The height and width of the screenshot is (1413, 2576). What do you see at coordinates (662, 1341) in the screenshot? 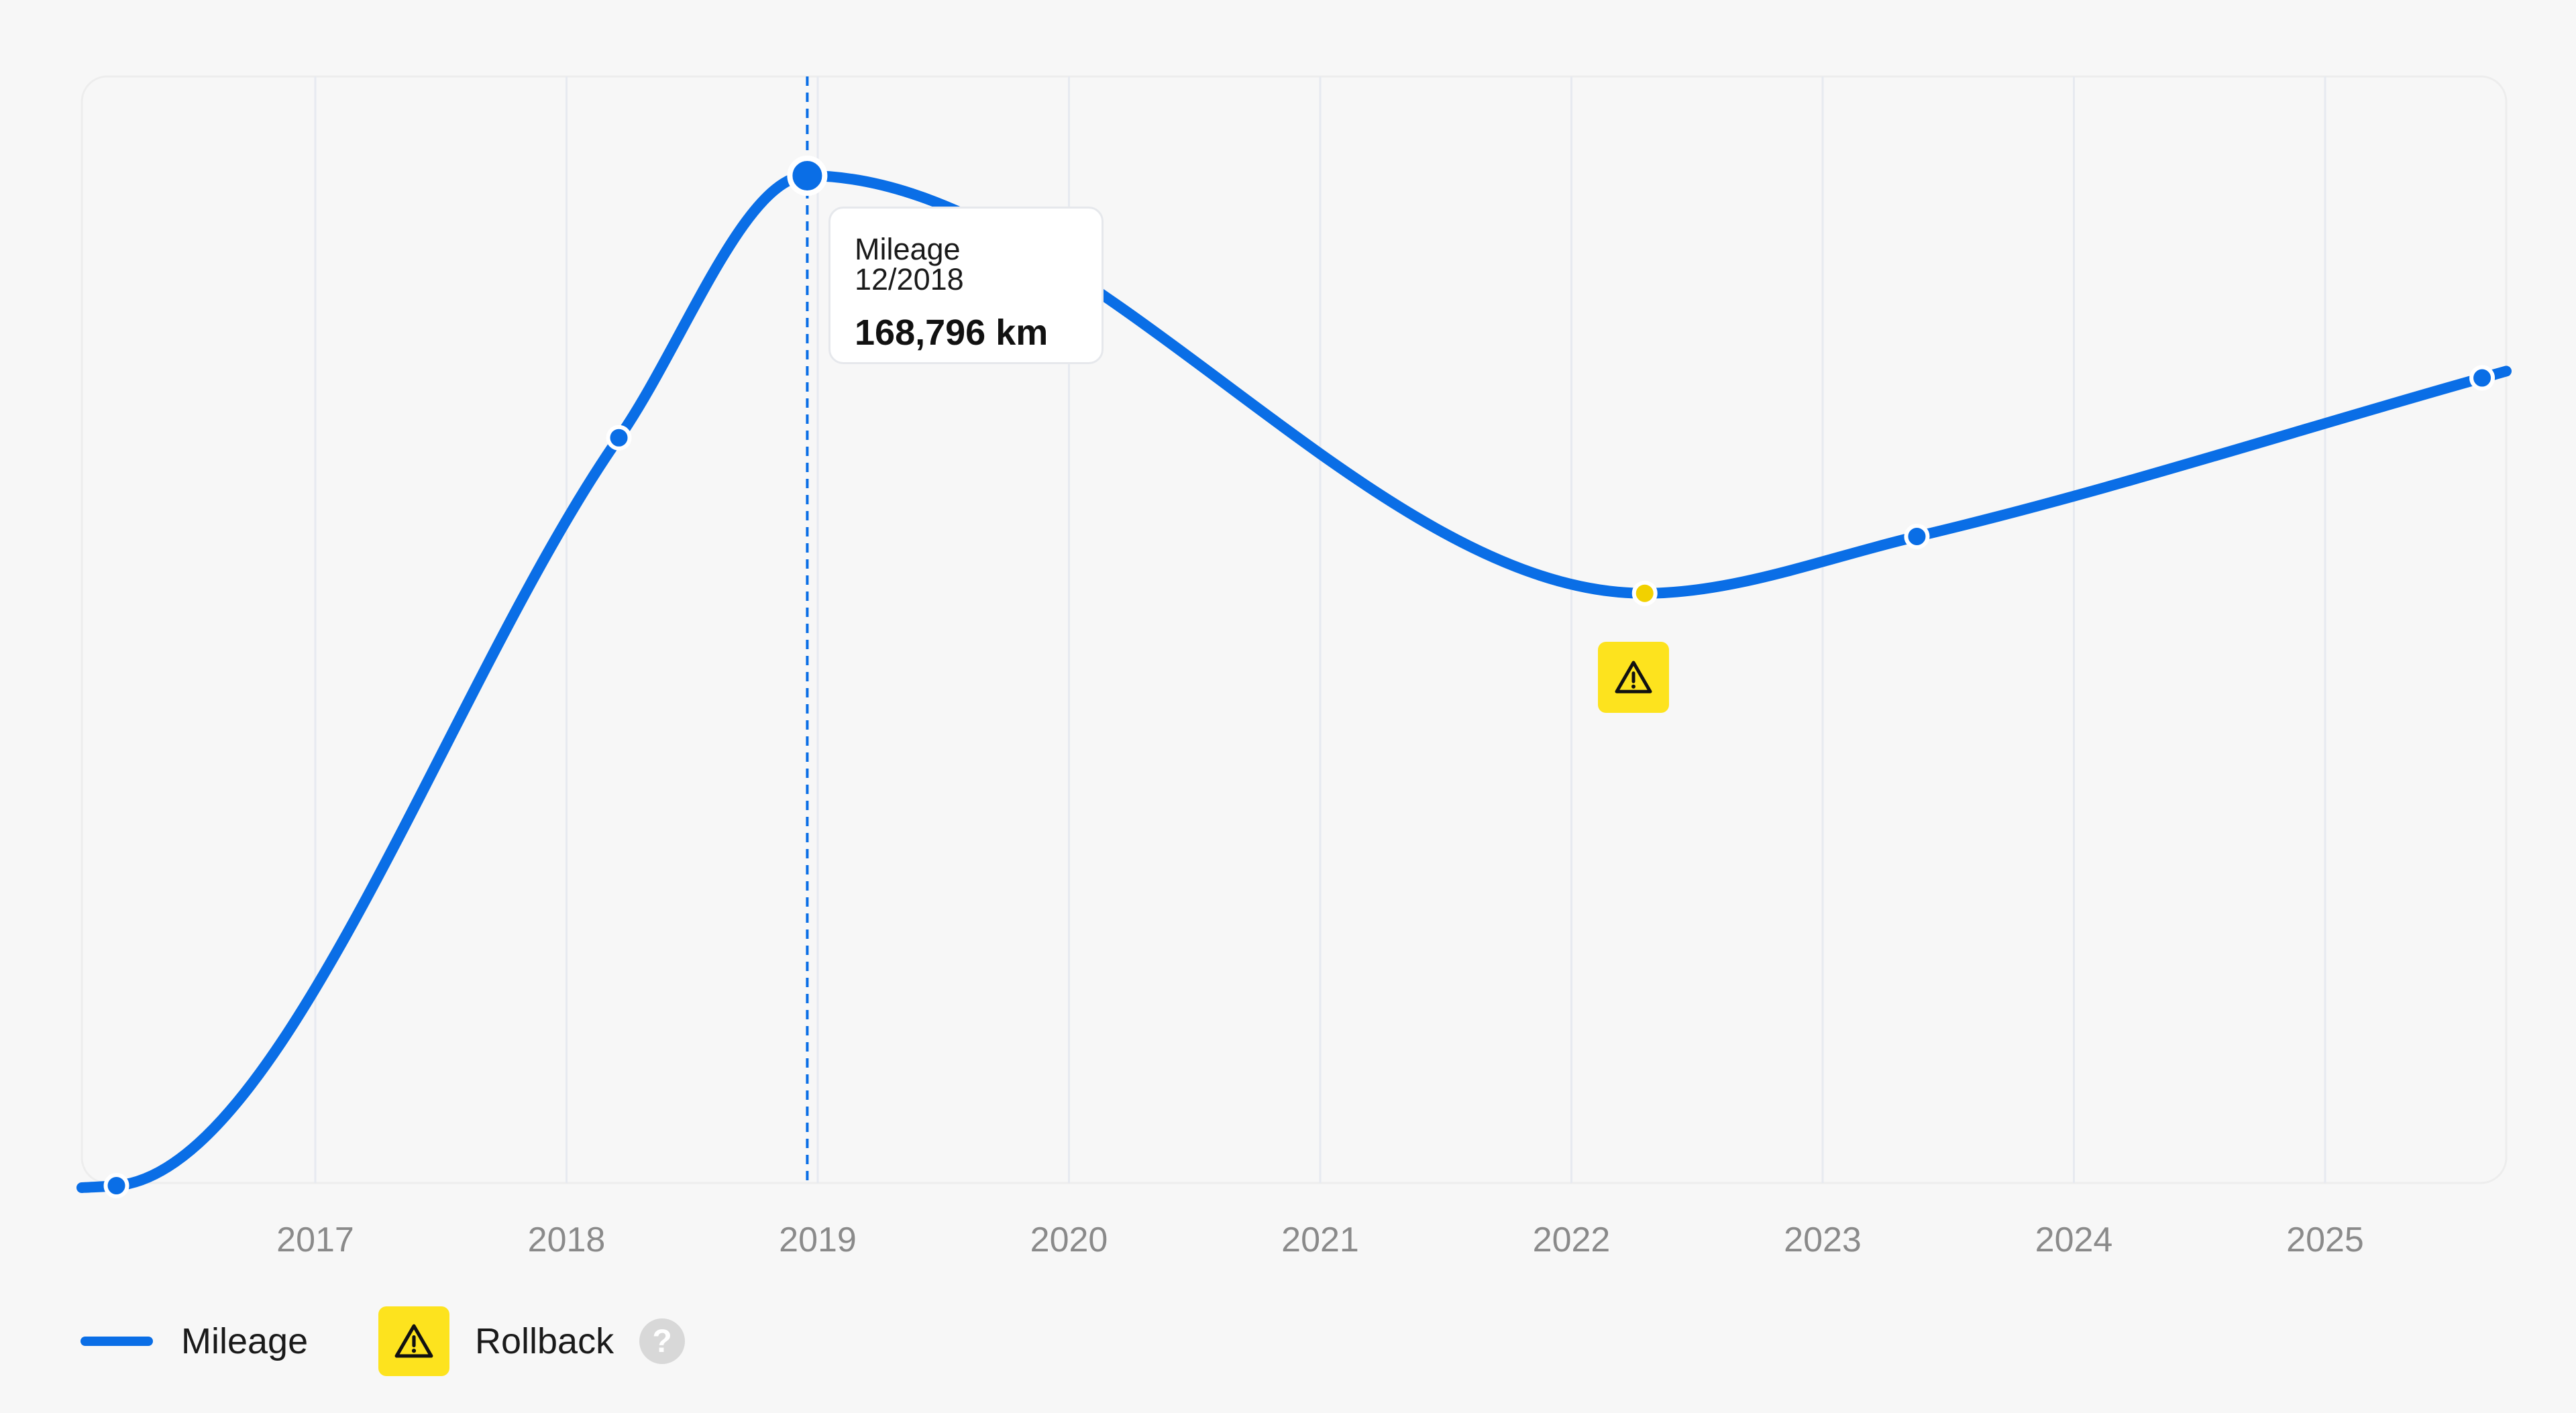
I see `question-circle-icon: ?` at bounding box center [662, 1341].